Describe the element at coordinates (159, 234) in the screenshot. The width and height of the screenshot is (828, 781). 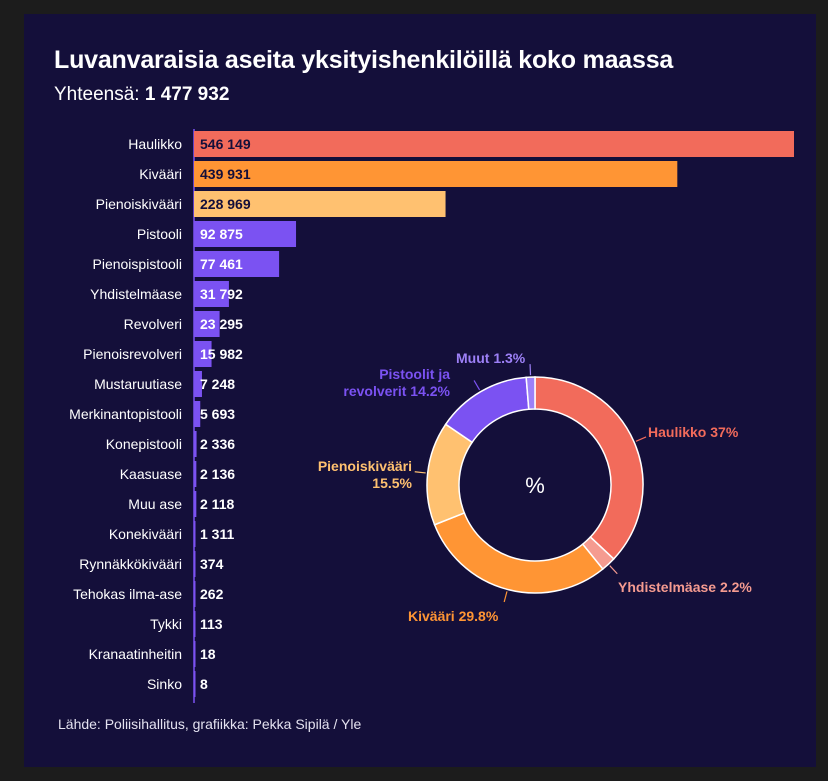
I see `bar-category-label-pistooli: Pistooli` at that location.